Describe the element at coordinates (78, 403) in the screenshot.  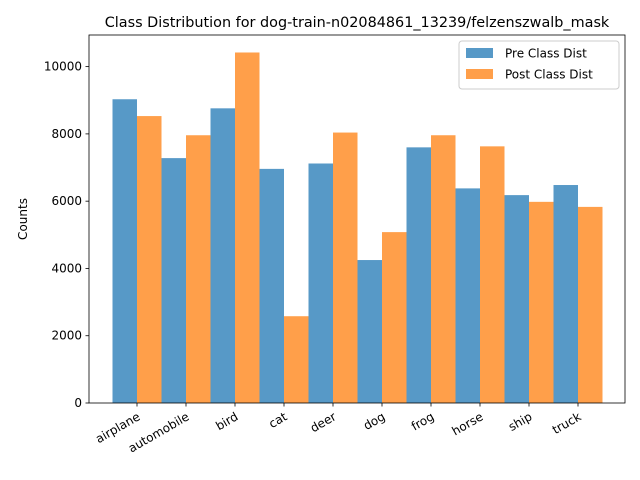
I see `y-tick-label: 0` at that location.